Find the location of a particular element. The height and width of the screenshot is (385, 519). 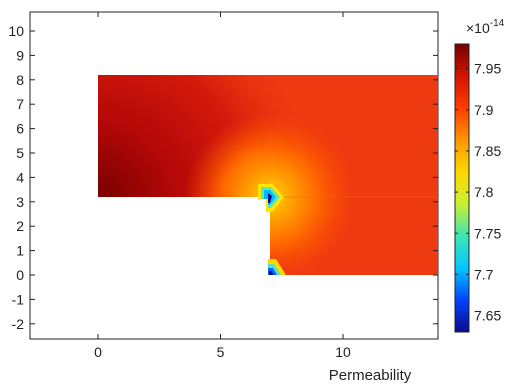

corner-singularity-lower is located at coordinates (277, 267).